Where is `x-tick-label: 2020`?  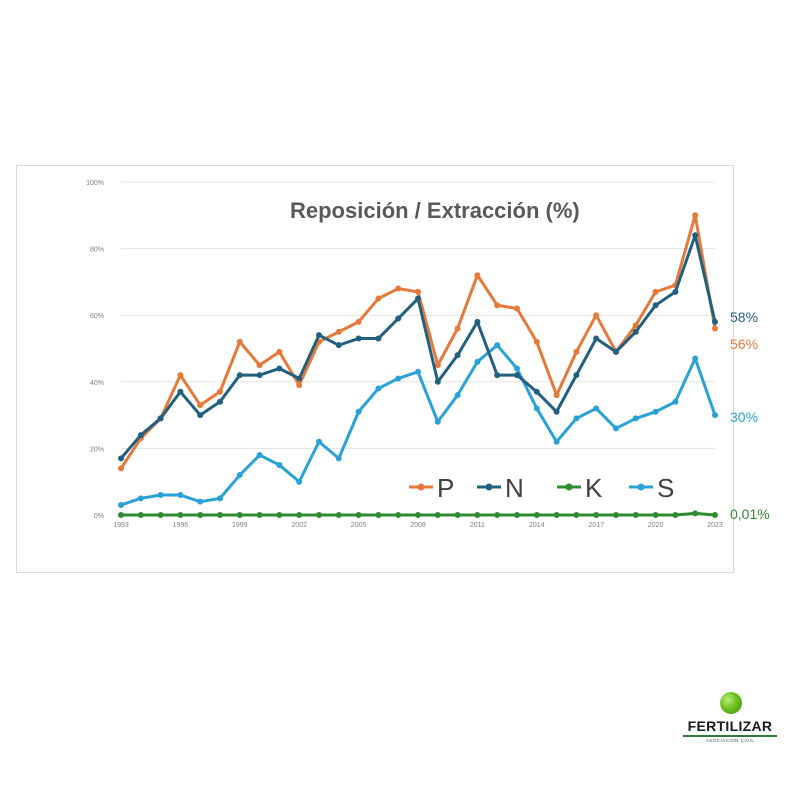 x-tick-label: 2020 is located at coordinates (656, 525).